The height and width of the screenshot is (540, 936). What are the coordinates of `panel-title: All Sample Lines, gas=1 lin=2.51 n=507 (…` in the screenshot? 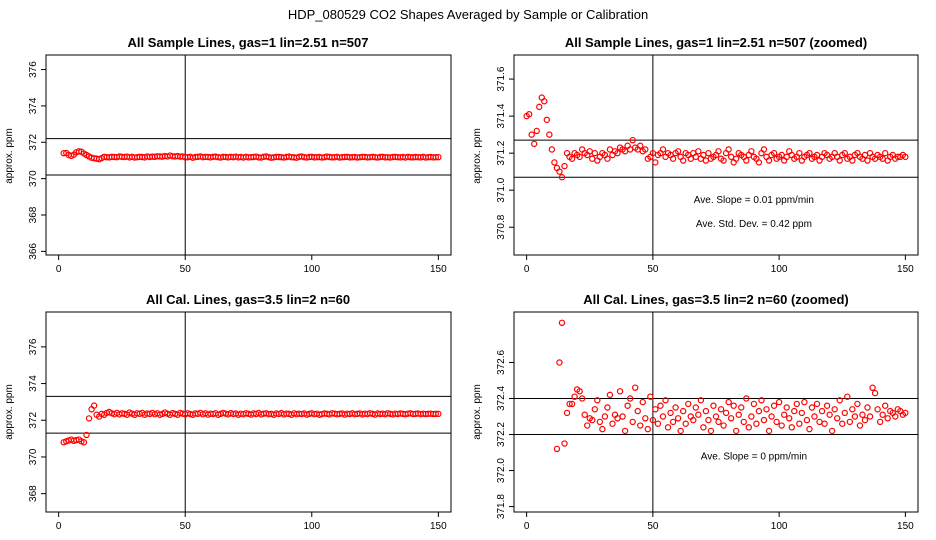 It's located at (716, 42).